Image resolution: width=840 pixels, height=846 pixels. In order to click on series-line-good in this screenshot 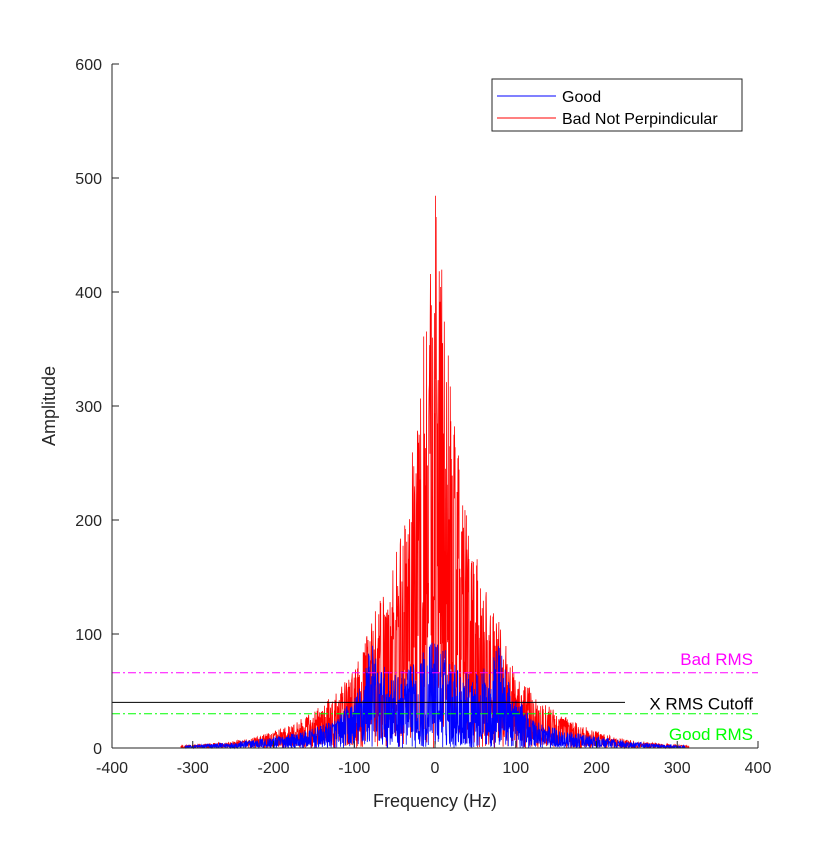, I will do `click(435, 696)`.